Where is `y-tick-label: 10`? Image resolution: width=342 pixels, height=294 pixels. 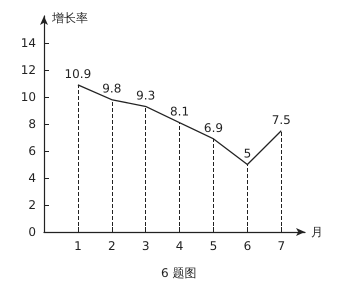 y-tick-label: 10 is located at coordinates (28, 97).